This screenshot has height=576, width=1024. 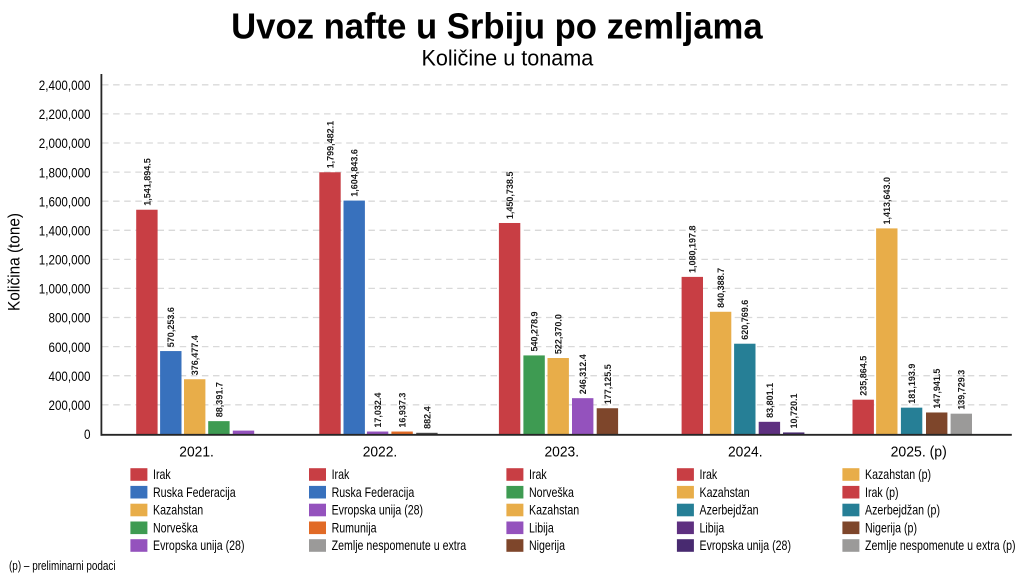 I want to click on svg-text: 376,477.4, so click(x=195, y=355).